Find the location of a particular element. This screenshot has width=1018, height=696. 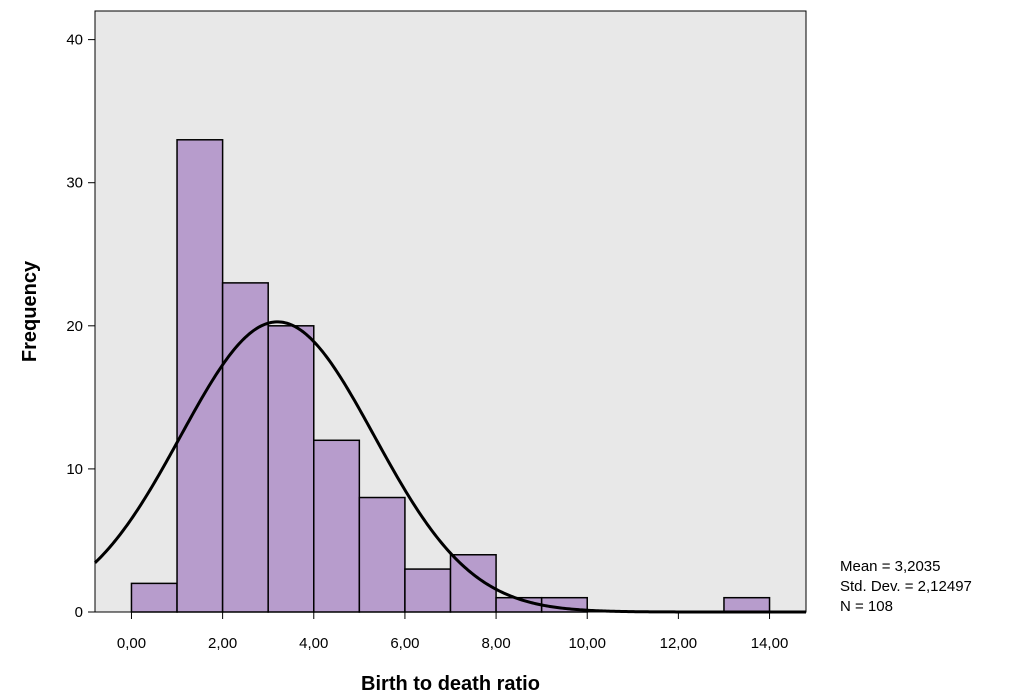

y-tick-label: 20 is located at coordinates (74, 326).